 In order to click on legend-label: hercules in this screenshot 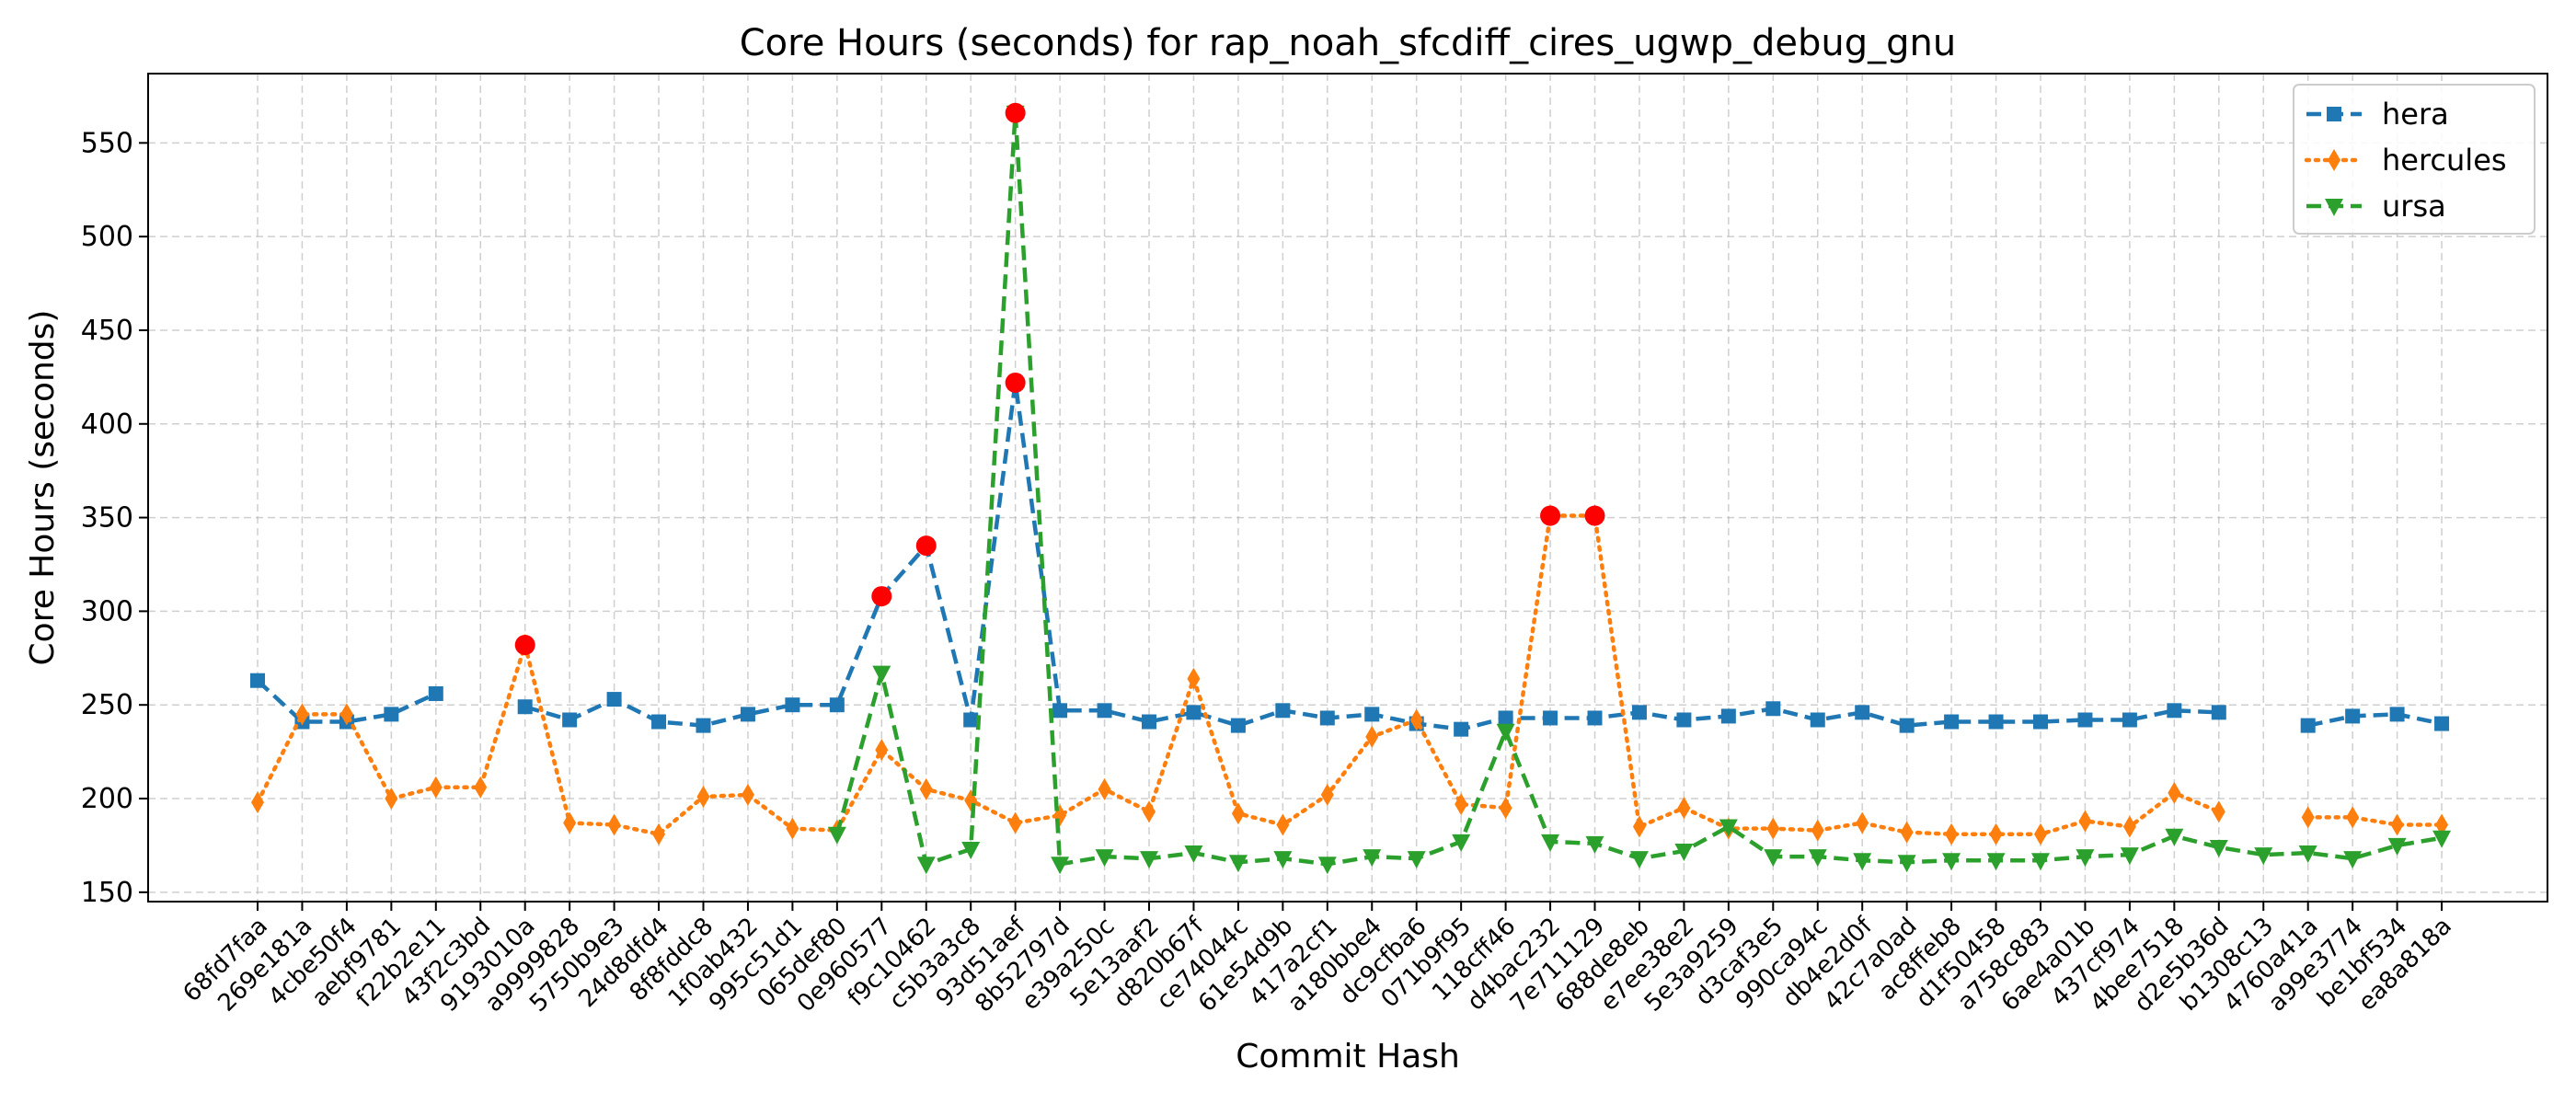, I will do `click(2444, 160)`.